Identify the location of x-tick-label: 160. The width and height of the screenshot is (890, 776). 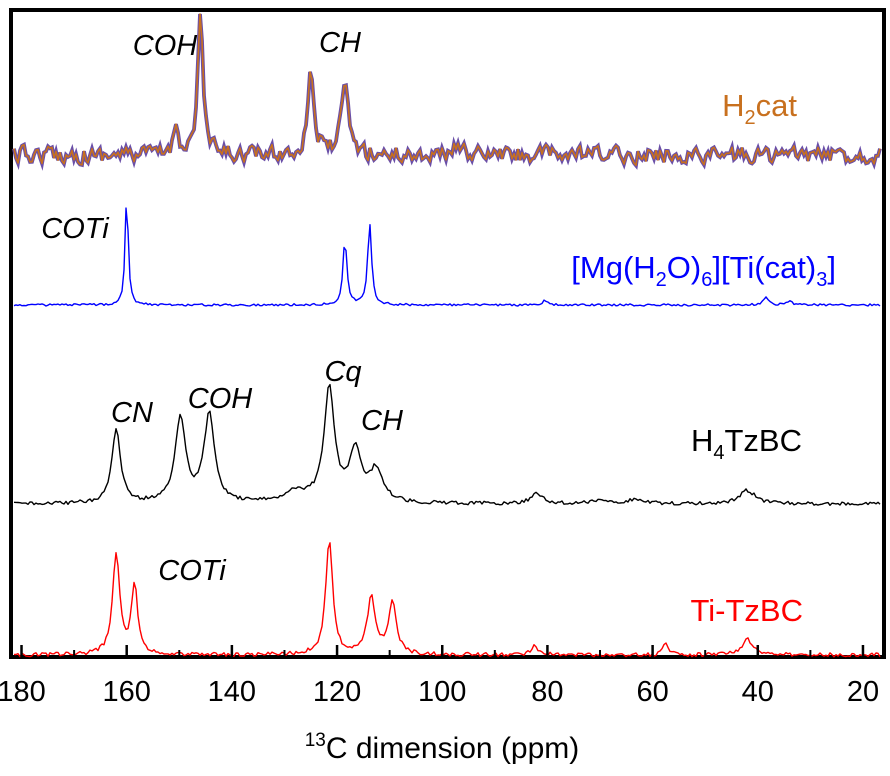
(127, 692).